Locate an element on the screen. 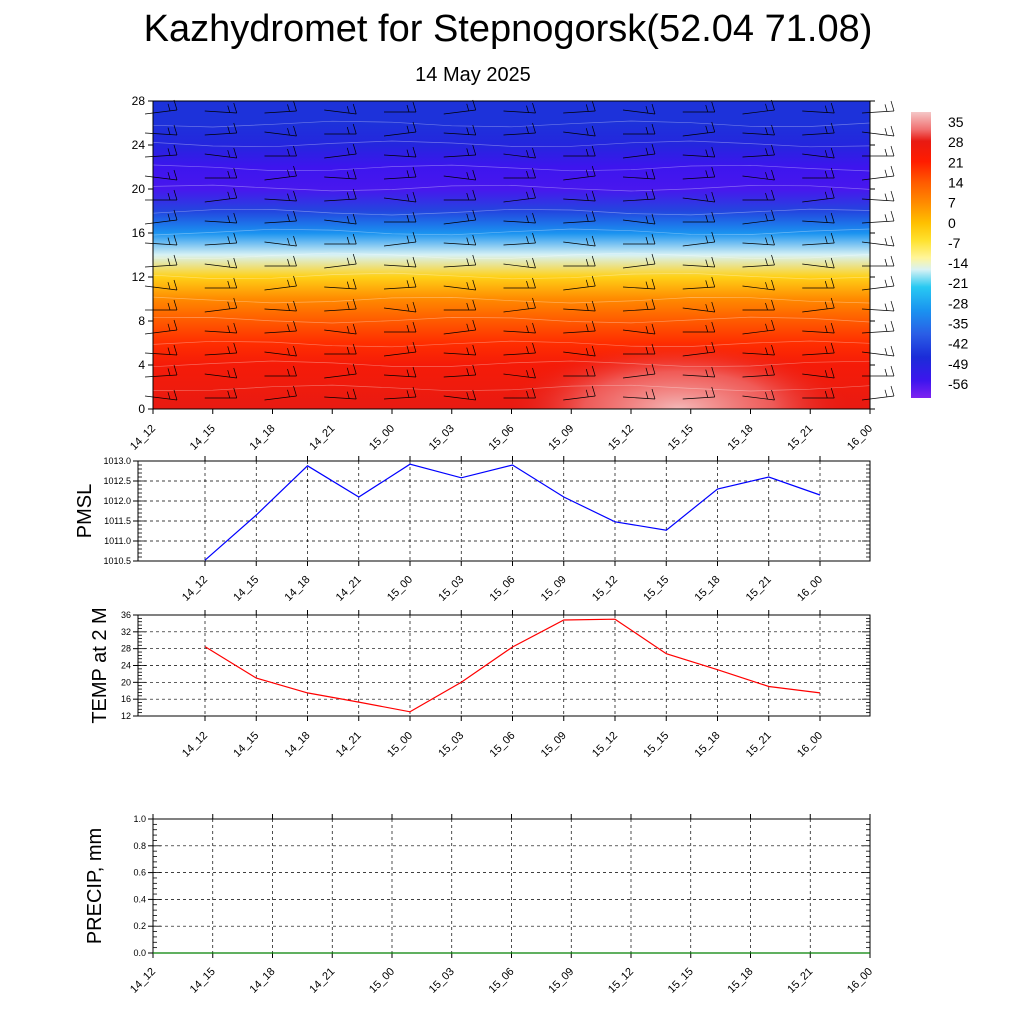 The image size is (1024, 1024). contour-line is located at coordinates (511, 212).